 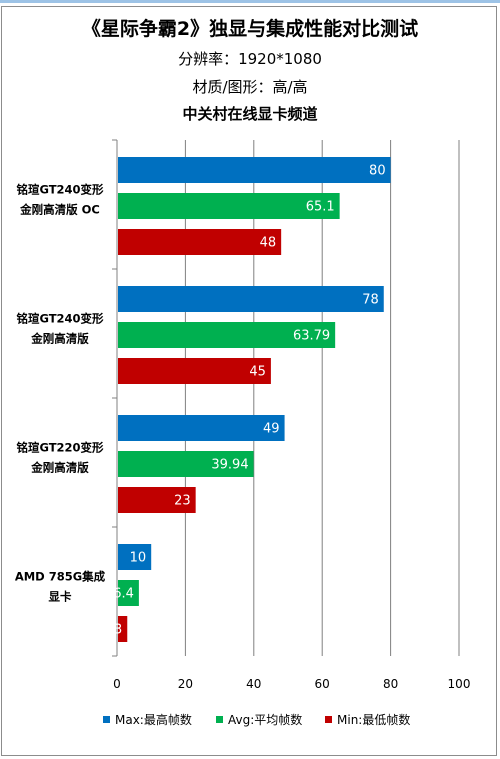 What do you see at coordinates (370, 300) in the screenshot?
I see `bar-value-label: 78` at bounding box center [370, 300].